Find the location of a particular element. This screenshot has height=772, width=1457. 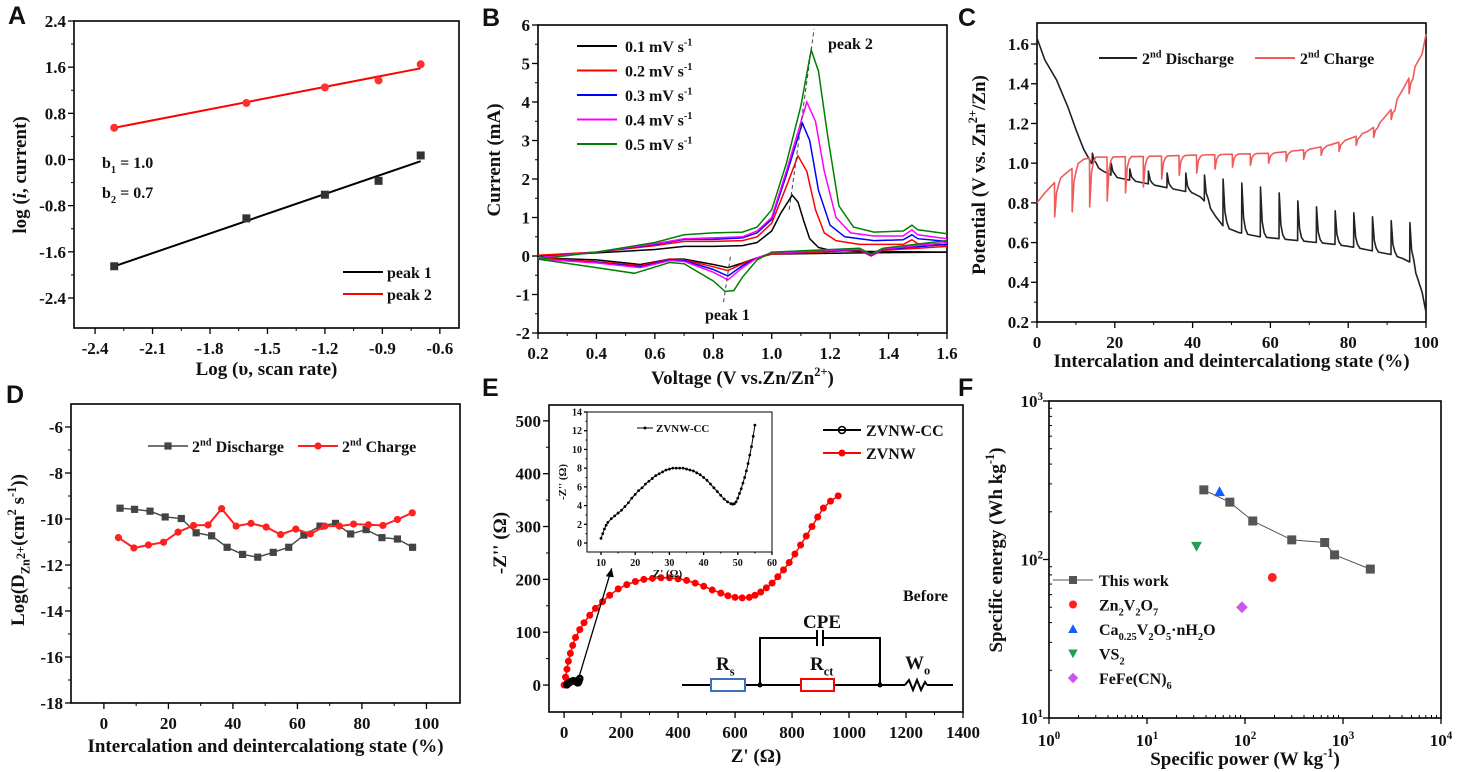

y-tick-label: -14 is located at coordinates (51, 611).